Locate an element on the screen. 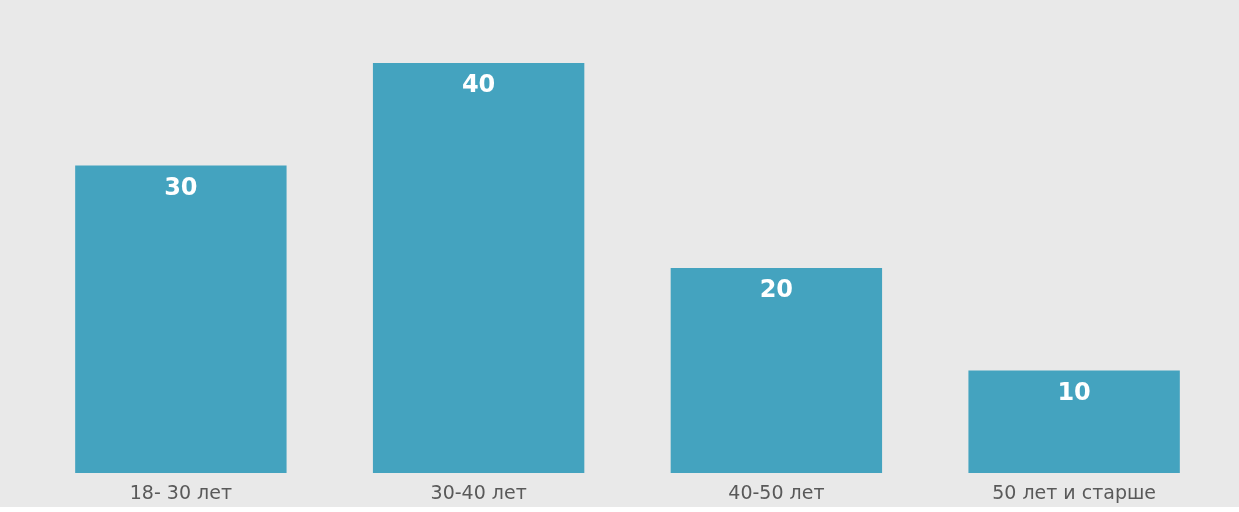  data-label: 40 is located at coordinates (478, 84).